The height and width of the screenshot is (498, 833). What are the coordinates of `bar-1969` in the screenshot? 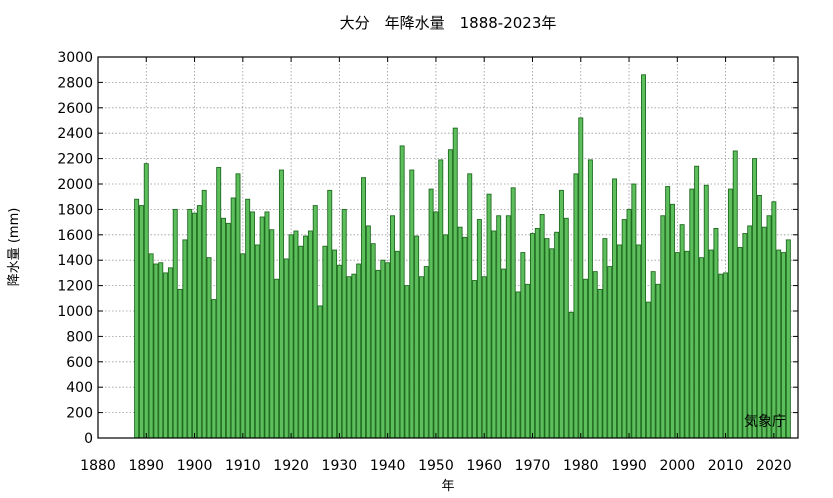 It's located at (528, 361).